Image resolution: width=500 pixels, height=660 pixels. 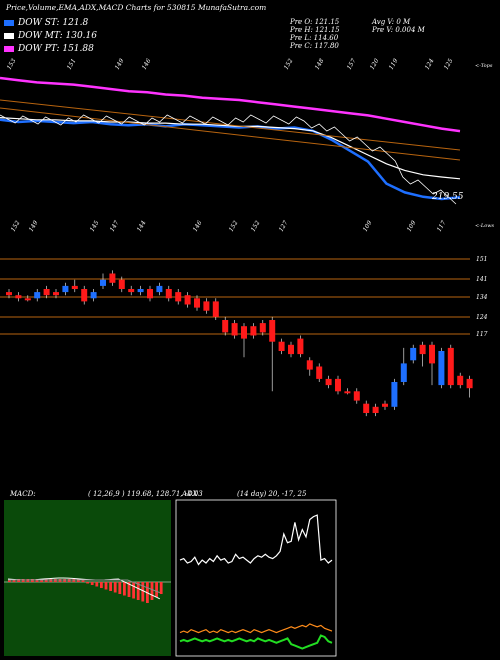 I want to click on macd-panel, so click(x=87, y=578).